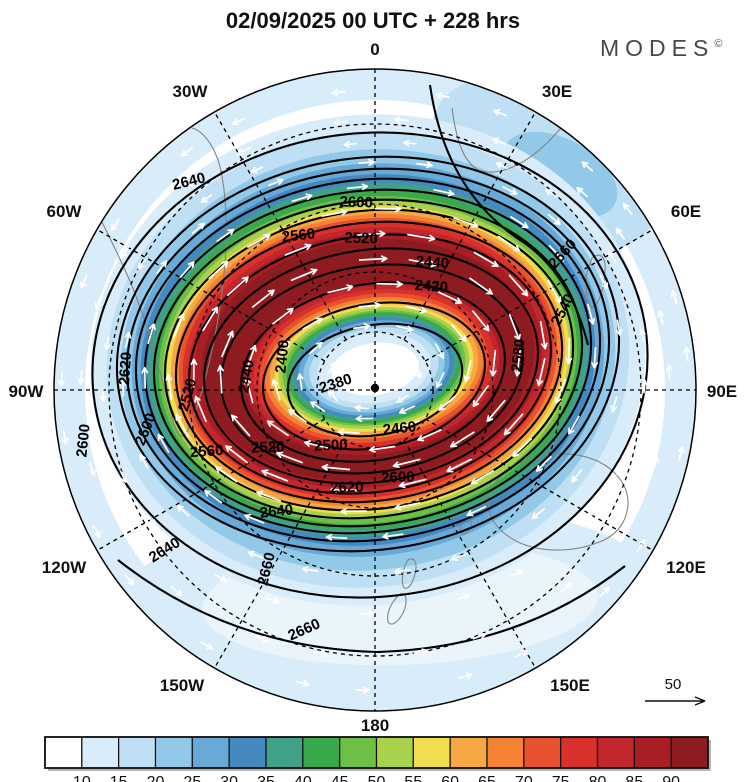  I want to click on colorbar-tick-label: 55, so click(413, 778).